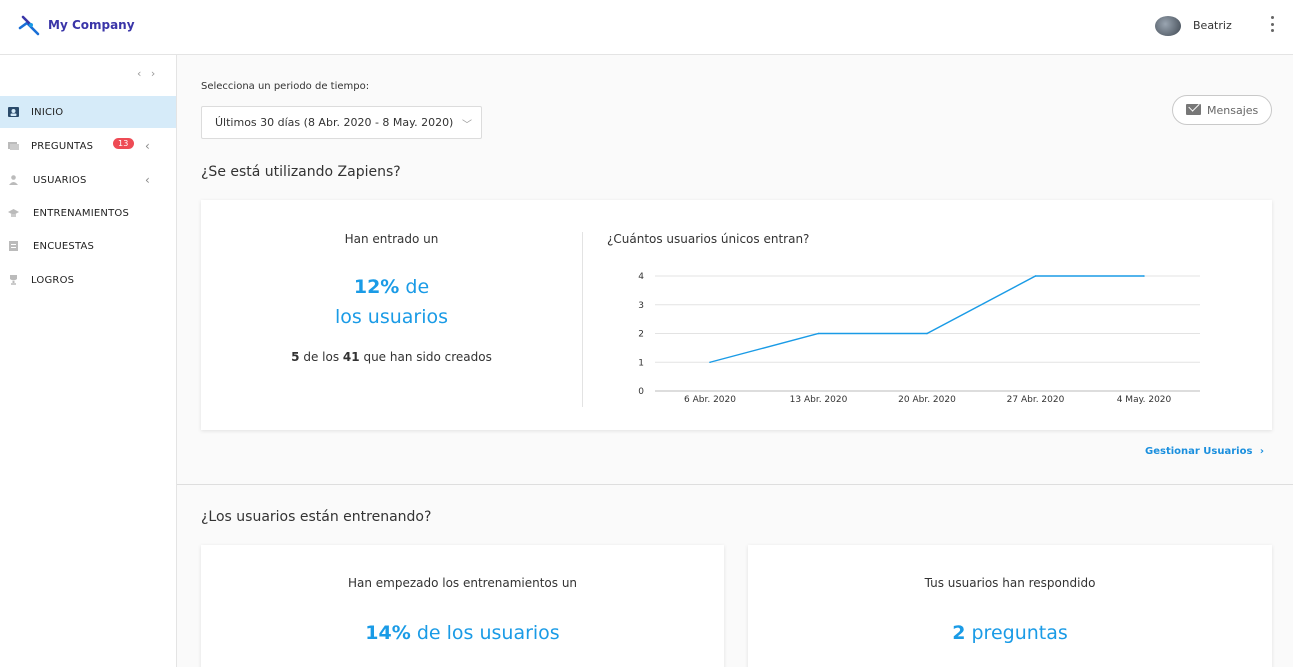 The width and height of the screenshot is (1293, 667). I want to click on answered-count-value: 2, so click(959, 633).